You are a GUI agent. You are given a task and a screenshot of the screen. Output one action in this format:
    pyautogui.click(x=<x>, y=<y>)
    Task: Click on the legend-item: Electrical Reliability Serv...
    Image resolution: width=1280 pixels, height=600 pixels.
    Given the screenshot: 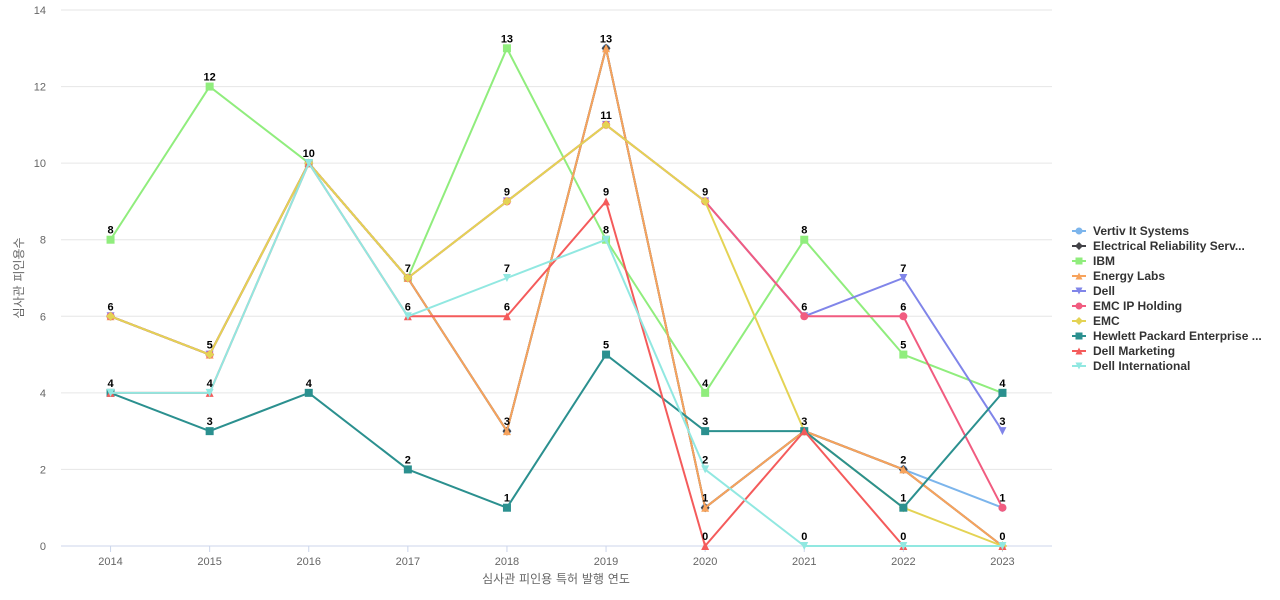 What is the action you would take?
    pyautogui.click(x=1158, y=246)
    